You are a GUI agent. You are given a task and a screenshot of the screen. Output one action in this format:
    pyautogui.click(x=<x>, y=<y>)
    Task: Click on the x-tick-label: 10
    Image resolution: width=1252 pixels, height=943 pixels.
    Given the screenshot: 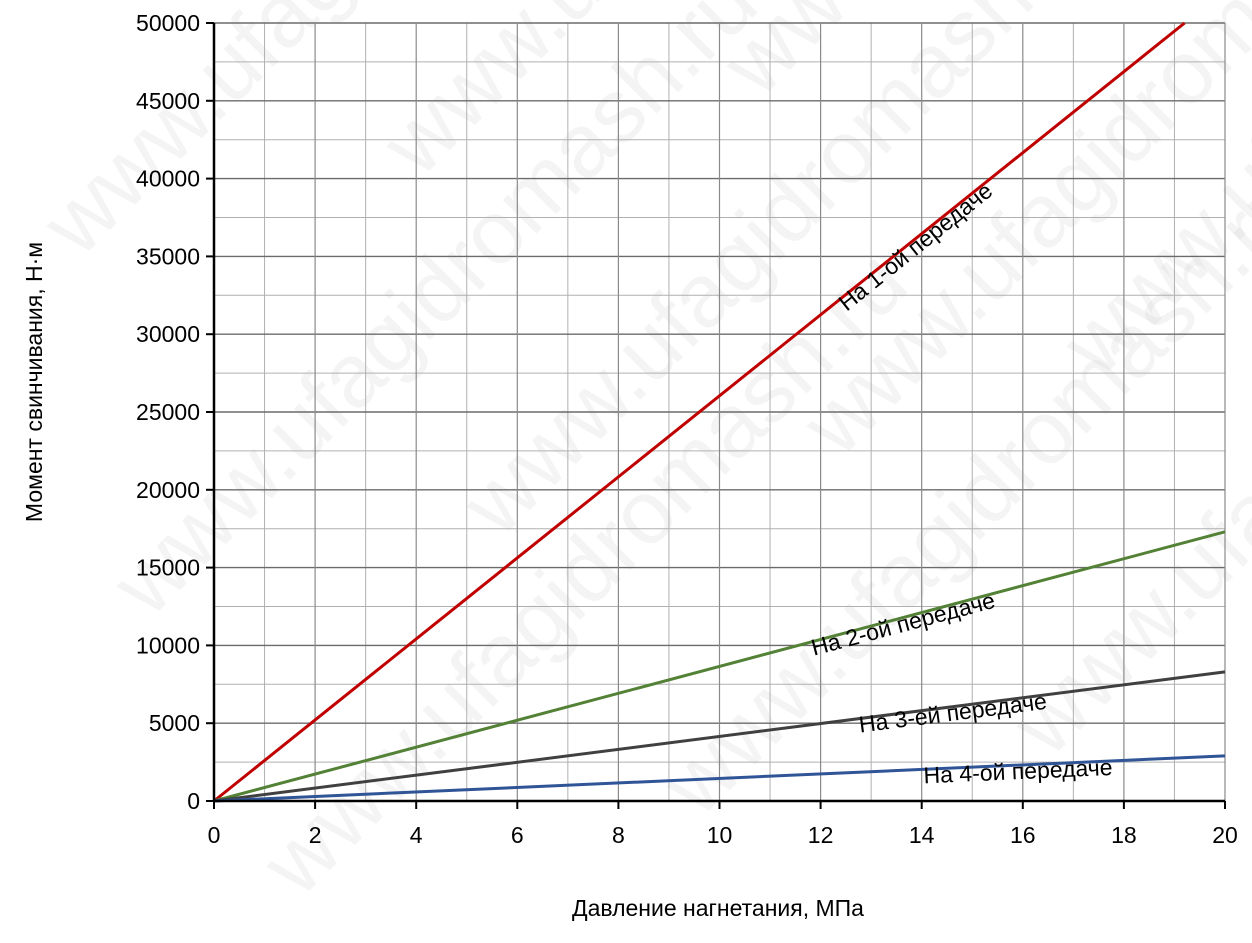 What is the action you would take?
    pyautogui.click(x=720, y=835)
    